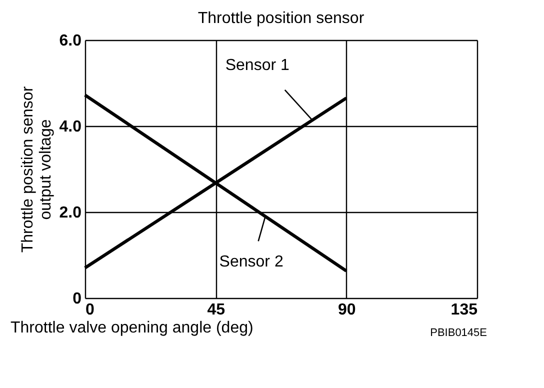 The image size is (544, 388). What do you see at coordinates (90, 310) in the screenshot?
I see `x-tick-label: 0` at bounding box center [90, 310].